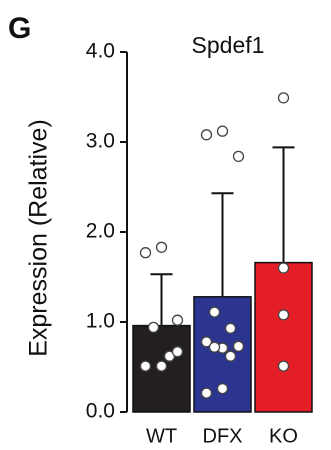  I want to click on bar, so click(283, 337).